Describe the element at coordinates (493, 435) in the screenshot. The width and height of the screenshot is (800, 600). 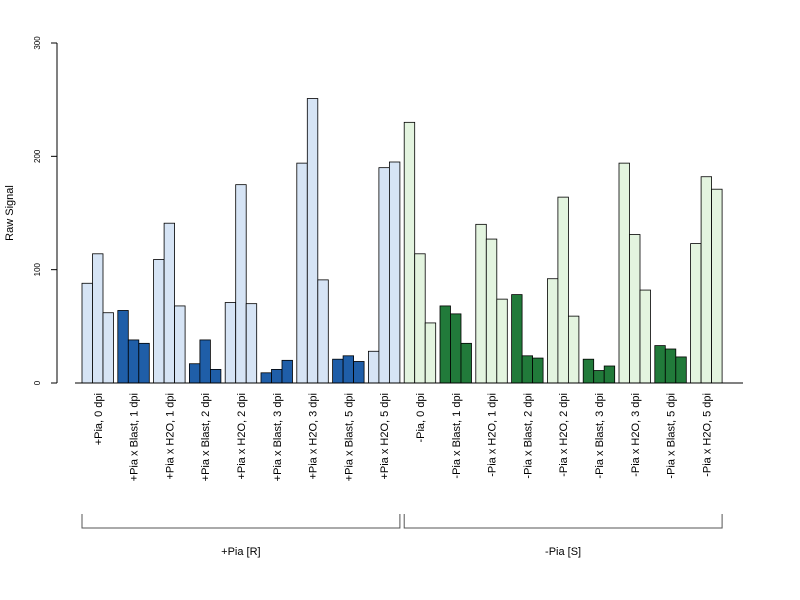
I see `x-tick-label: -Pia x H2O, 1 dpi` at that location.